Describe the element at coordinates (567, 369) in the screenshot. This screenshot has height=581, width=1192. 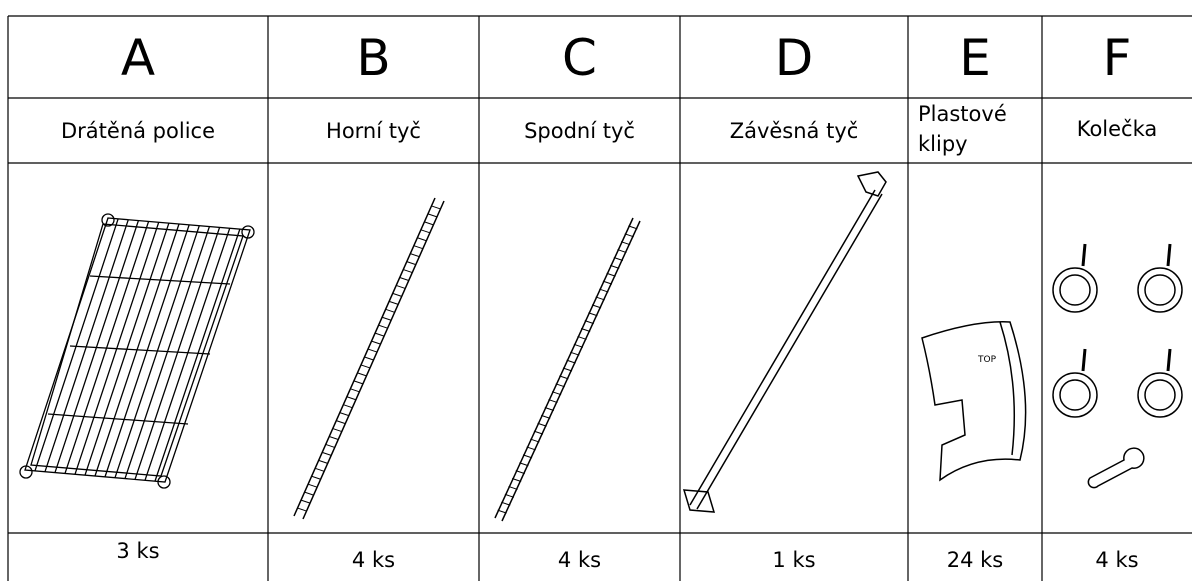
I see `lower-pole-drawing` at that location.